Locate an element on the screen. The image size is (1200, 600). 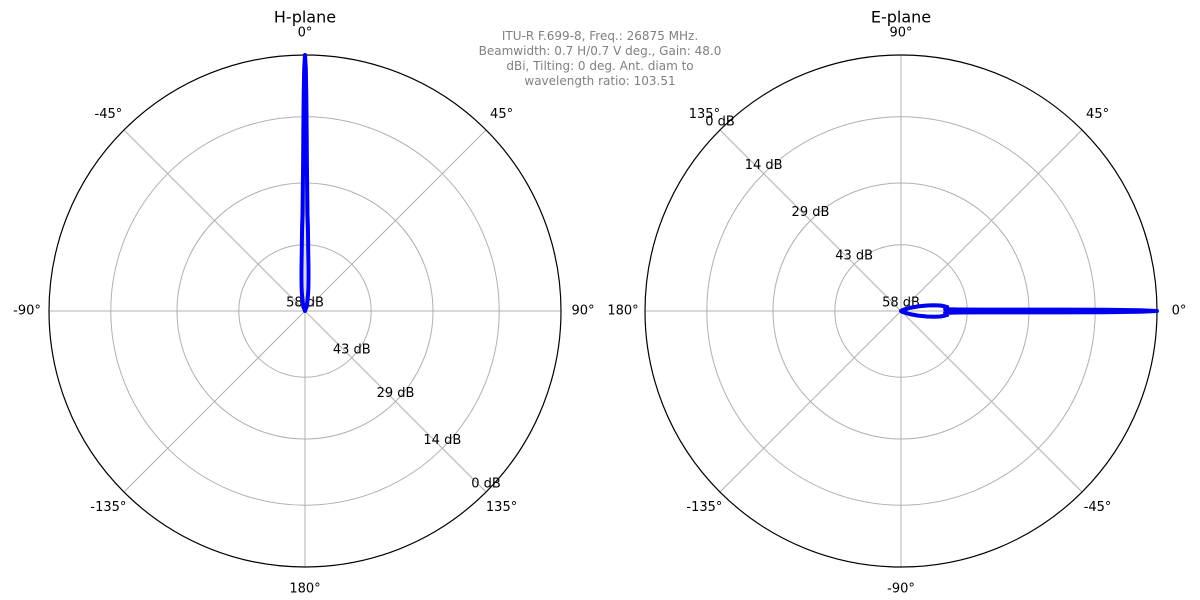
e-plane-angle-tick-label: -45° is located at coordinates (1098, 507).